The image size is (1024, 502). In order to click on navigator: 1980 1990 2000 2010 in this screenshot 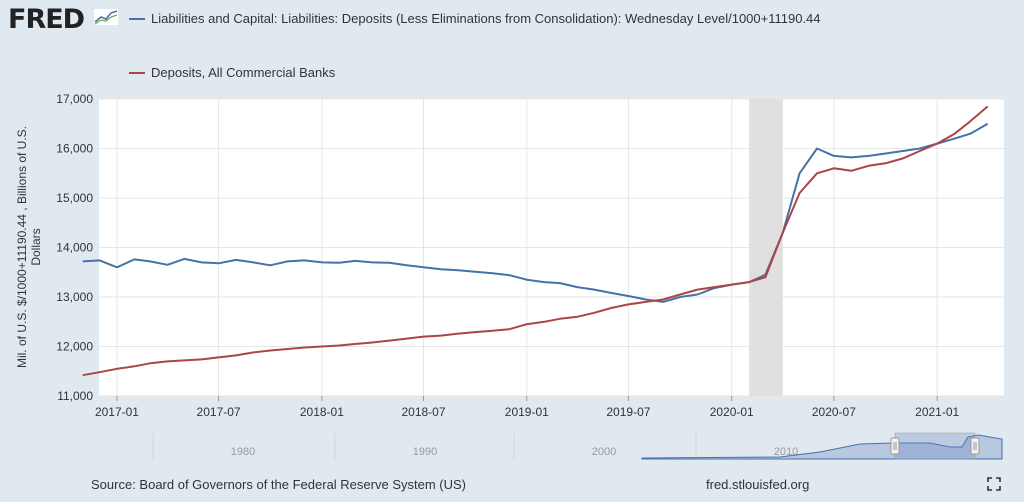, I will do `click(551, 446)`.